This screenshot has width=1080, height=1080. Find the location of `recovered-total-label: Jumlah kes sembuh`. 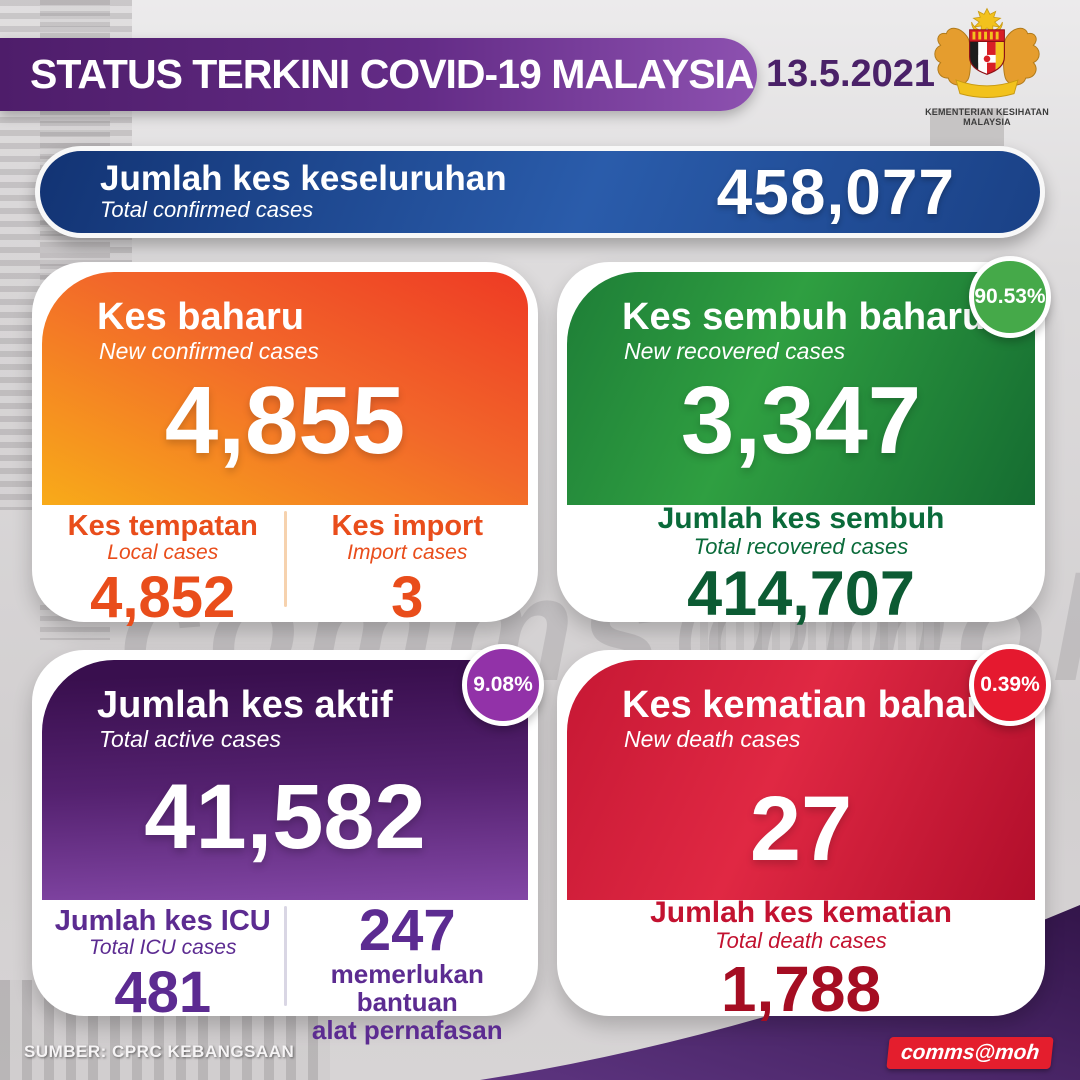

recovered-total-label: Jumlah kes sembuh is located at coordinates (801, 519).